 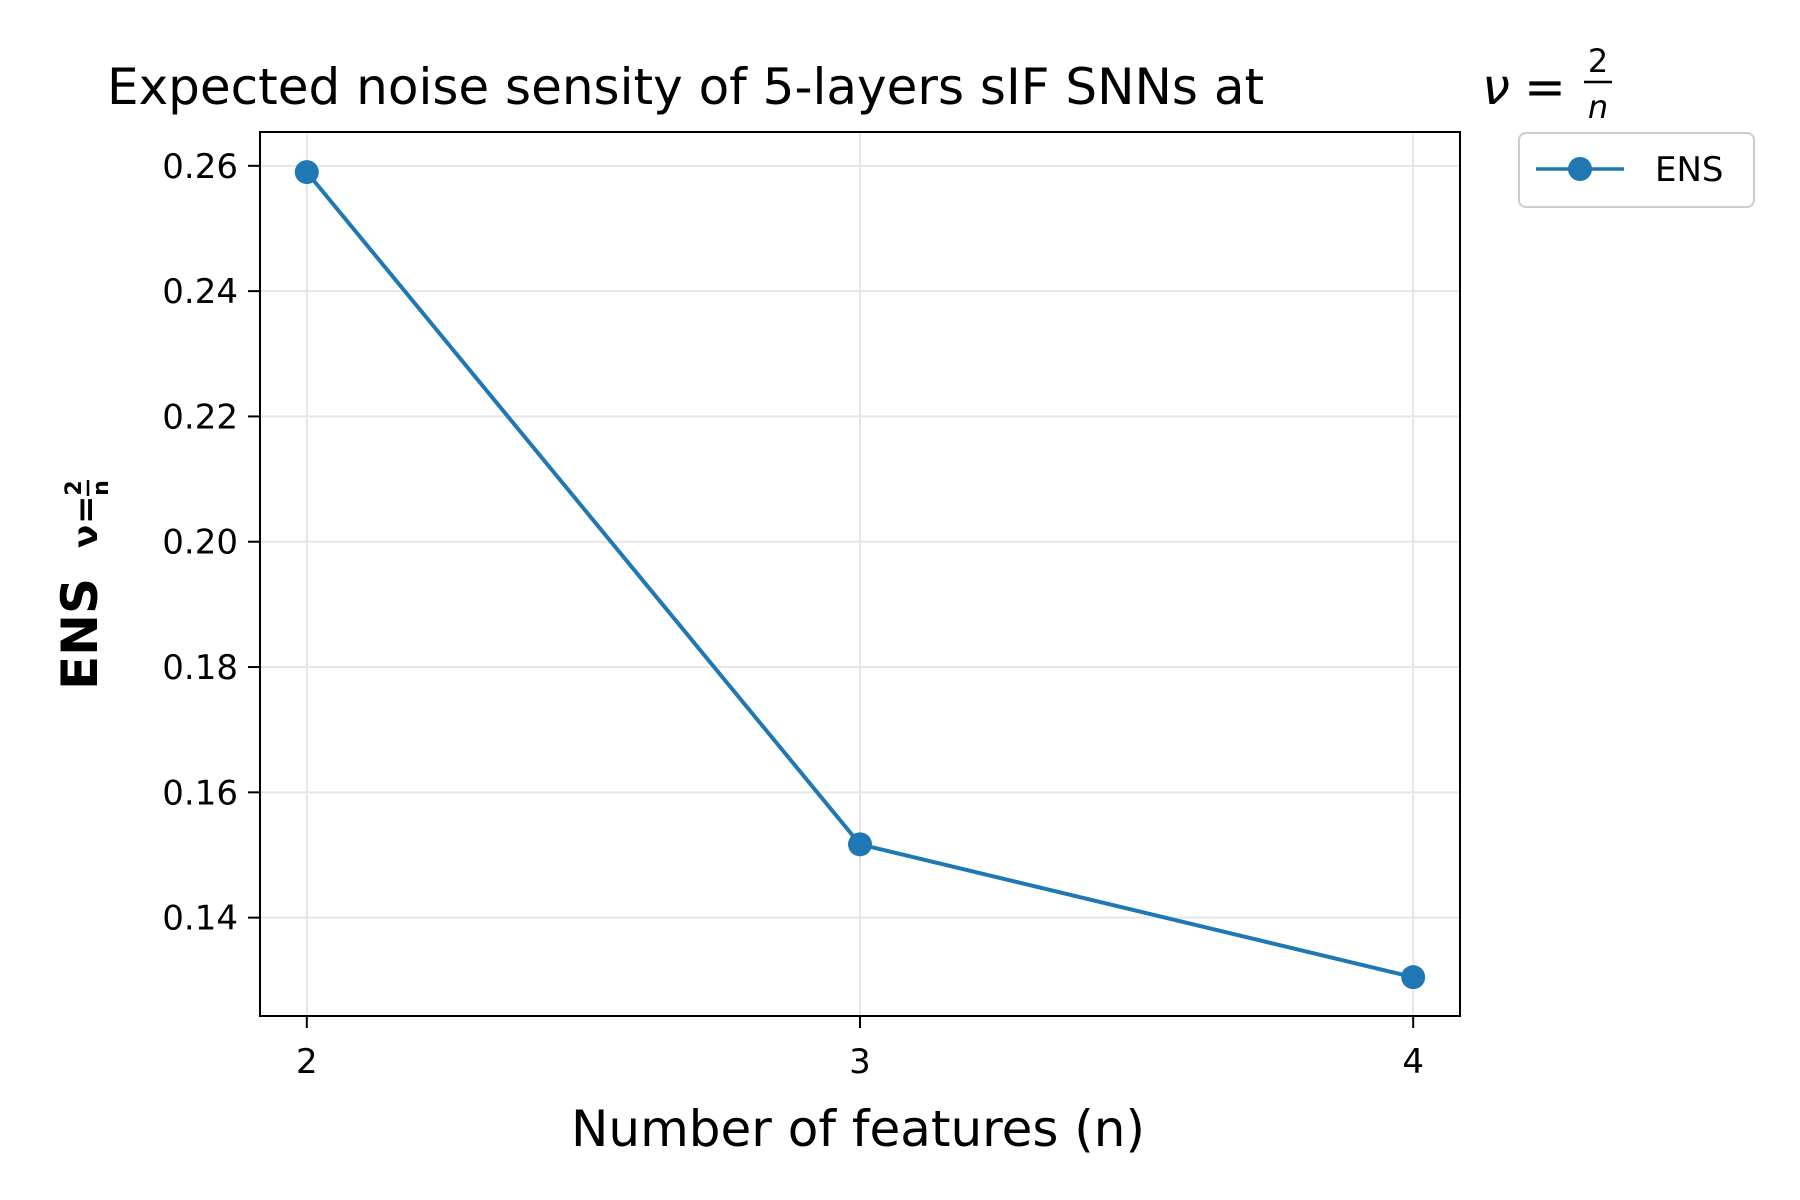 I want to click on y-tick-label: 0.14, so click(x=200, y=919).